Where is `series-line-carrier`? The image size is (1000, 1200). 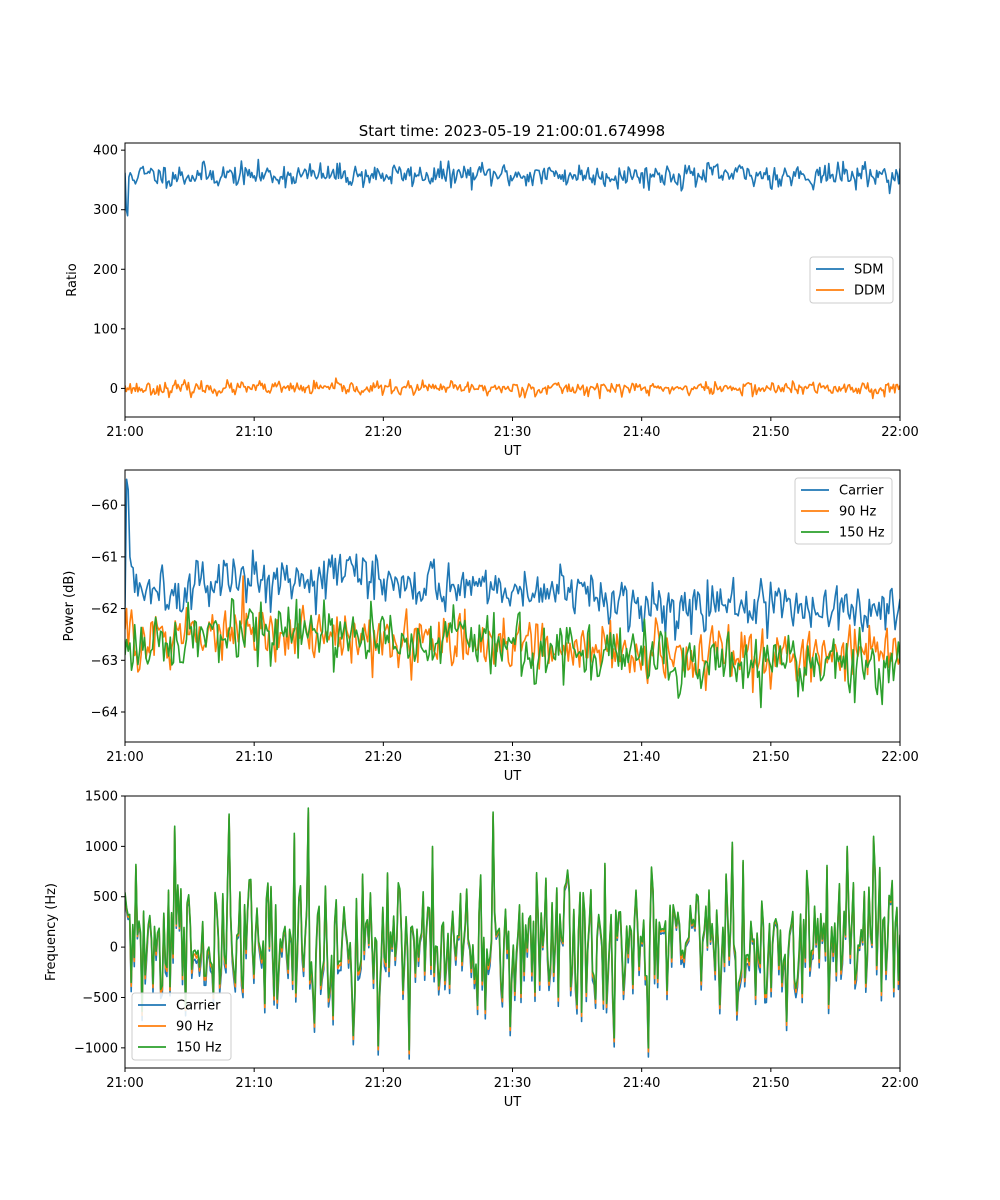 series-line-carrier is located at coordinates (512, 559).